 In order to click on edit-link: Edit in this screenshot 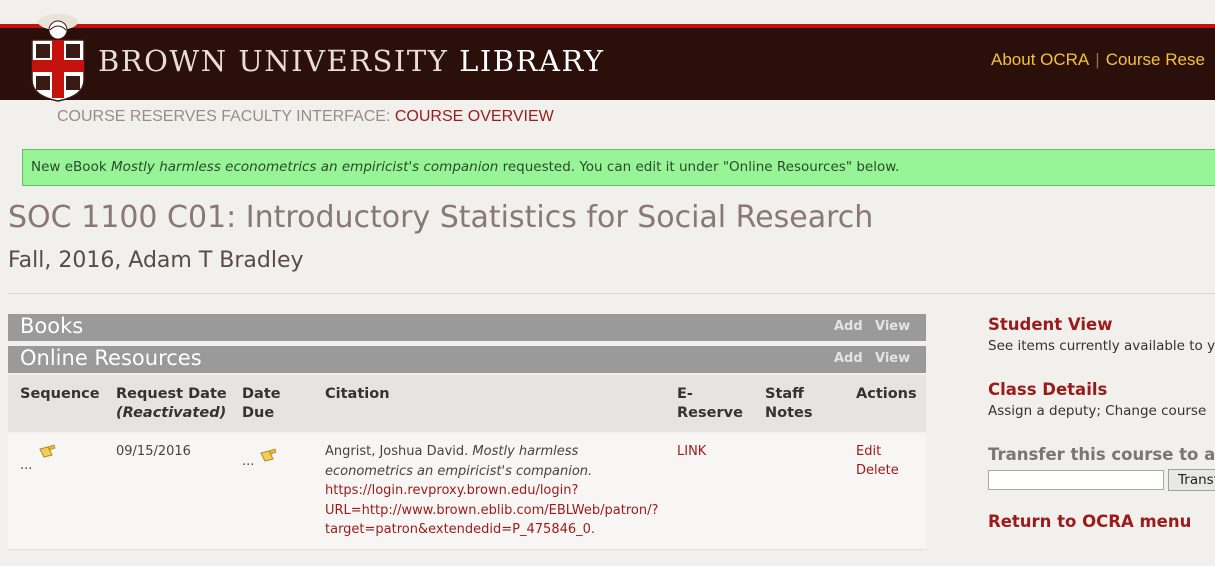, I will do `click(869, 451)`.